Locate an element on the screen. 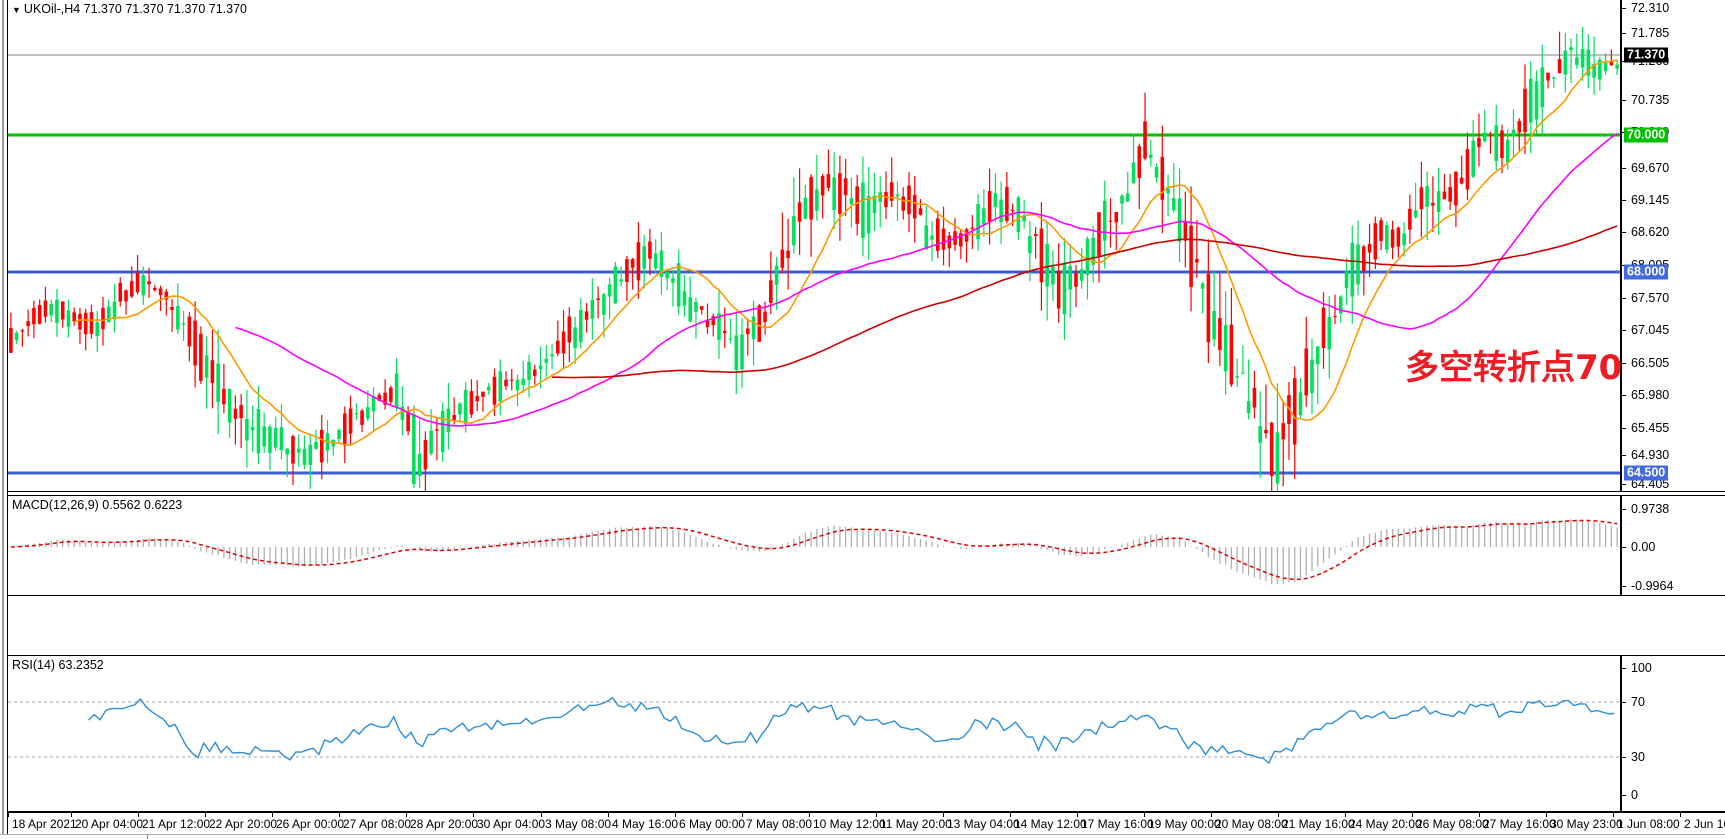 The image size is (1725, 839). scale-tick: 66.505 is located at coordinates (1645, 363).